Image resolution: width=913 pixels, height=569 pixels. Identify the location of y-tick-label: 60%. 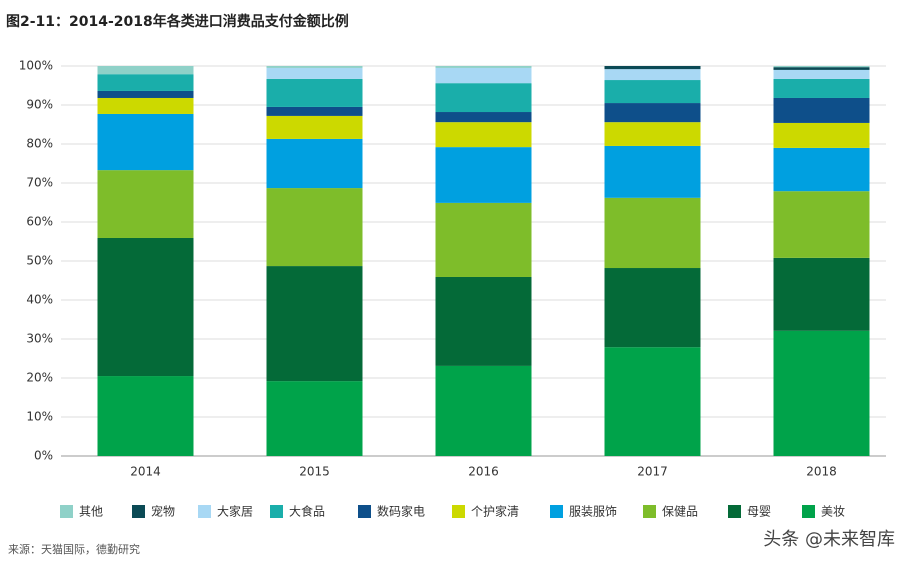
(39, 222).